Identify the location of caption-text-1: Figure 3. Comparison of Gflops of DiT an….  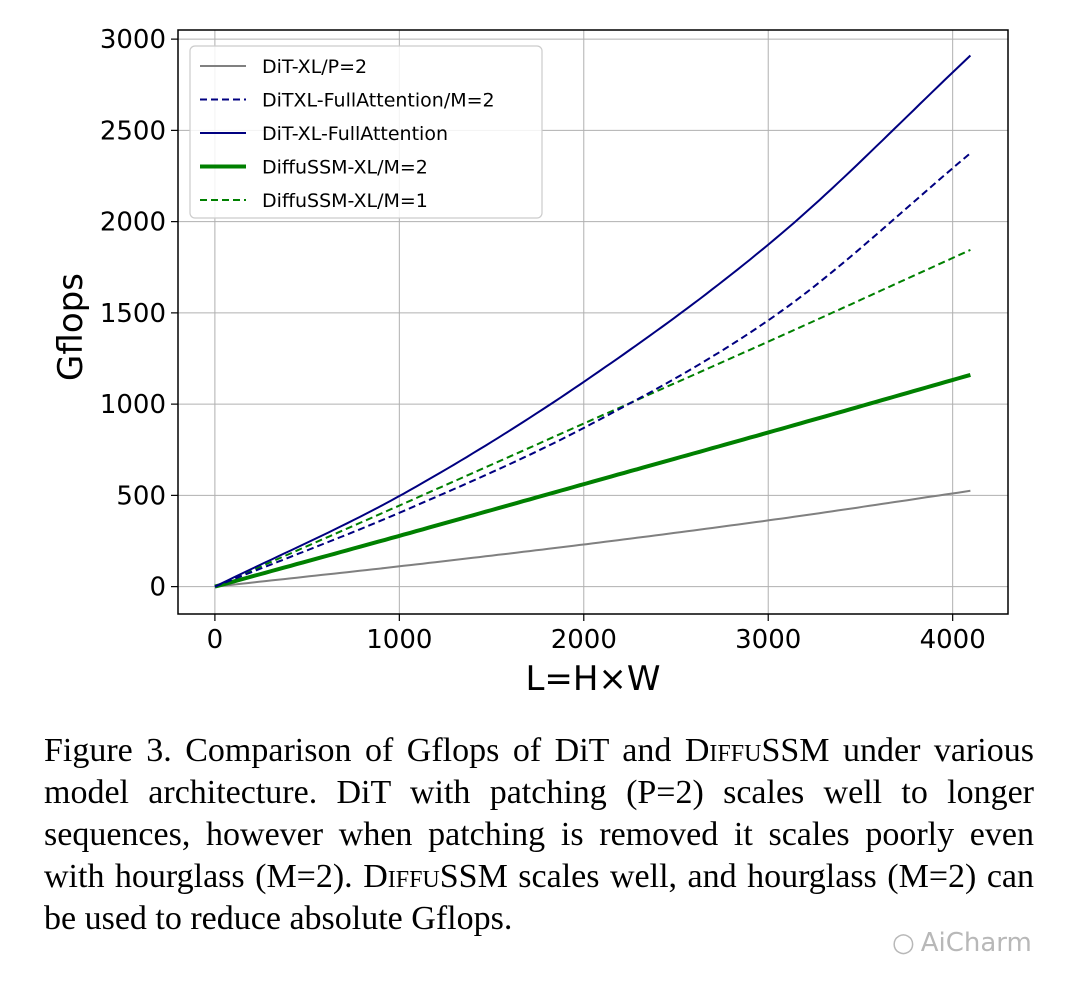
(364, 750).